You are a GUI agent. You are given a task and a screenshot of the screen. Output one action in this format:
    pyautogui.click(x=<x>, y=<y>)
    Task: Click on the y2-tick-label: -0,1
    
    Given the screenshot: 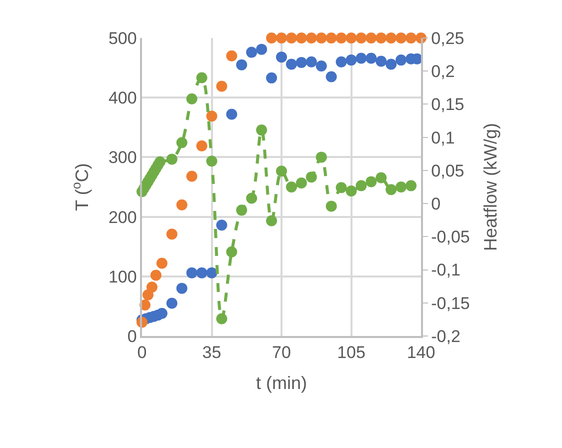 What is the action you would take?
    pyautogui.click(x=445, y=270)
    